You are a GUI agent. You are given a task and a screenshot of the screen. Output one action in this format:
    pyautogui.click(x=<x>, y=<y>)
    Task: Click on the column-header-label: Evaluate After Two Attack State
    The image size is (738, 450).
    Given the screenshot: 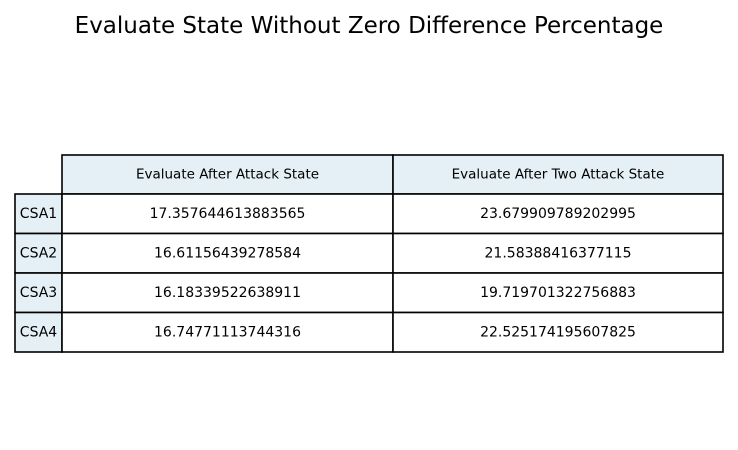 What is the action you would take?
    pyautogui.click(x=558, y=175)
    